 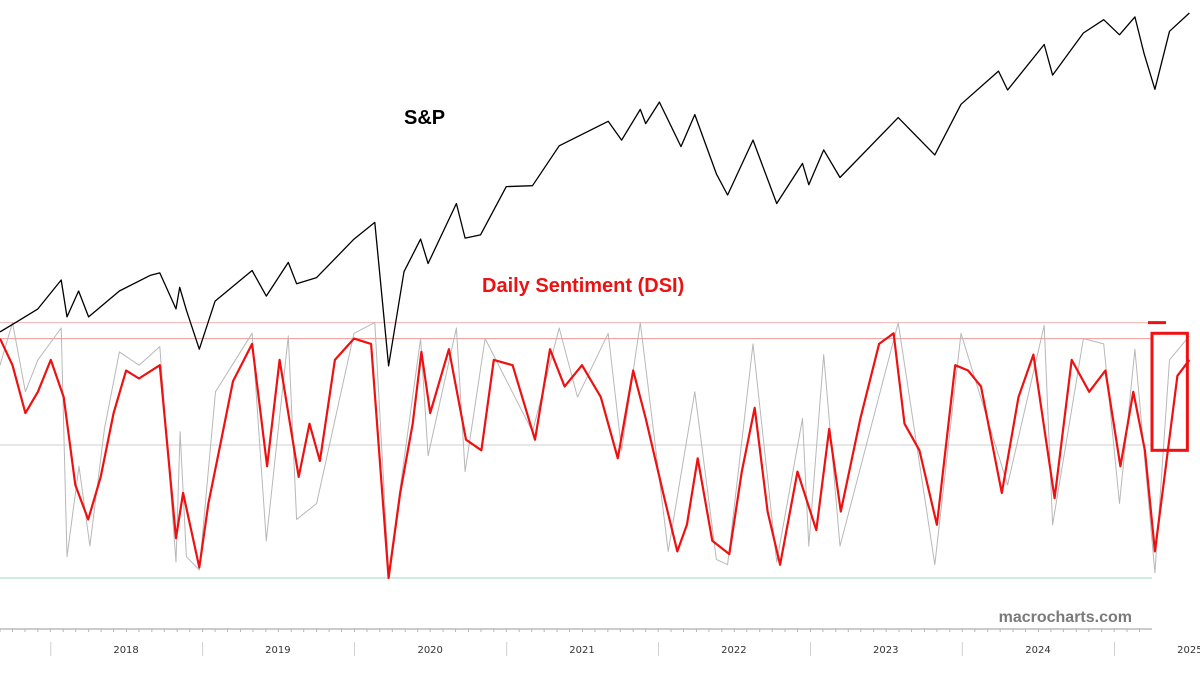 What do you see at coordinates (1037, 650) in the screenshot?
I see `x-tick-label: 2024` at bounding box center [1037, 650].